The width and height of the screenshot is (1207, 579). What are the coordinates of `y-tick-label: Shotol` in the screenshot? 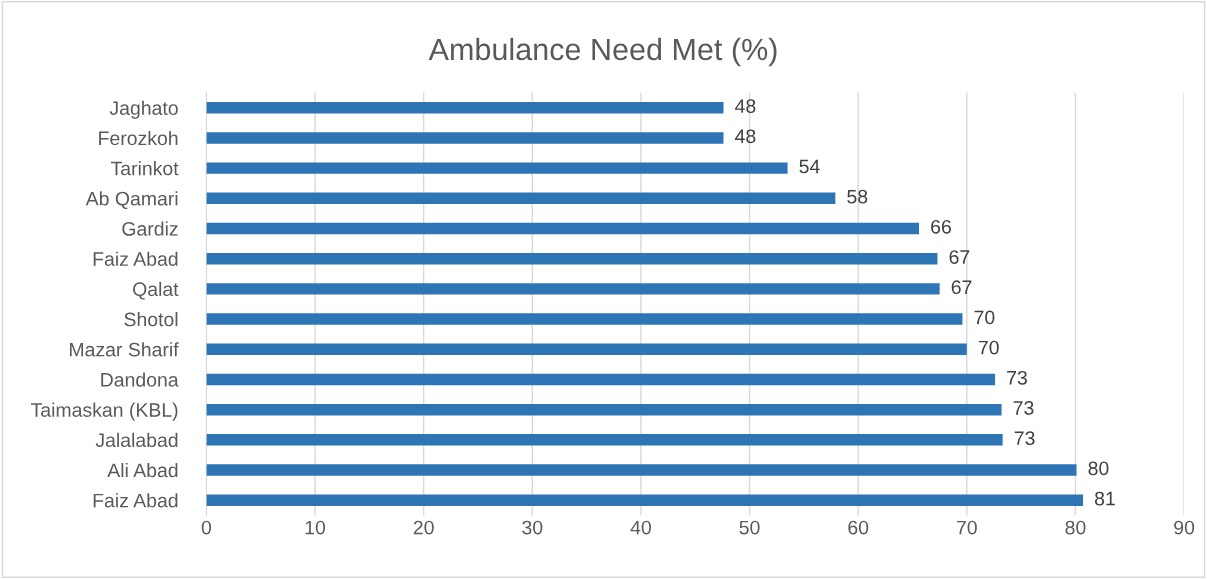 It's located at (151, 319).